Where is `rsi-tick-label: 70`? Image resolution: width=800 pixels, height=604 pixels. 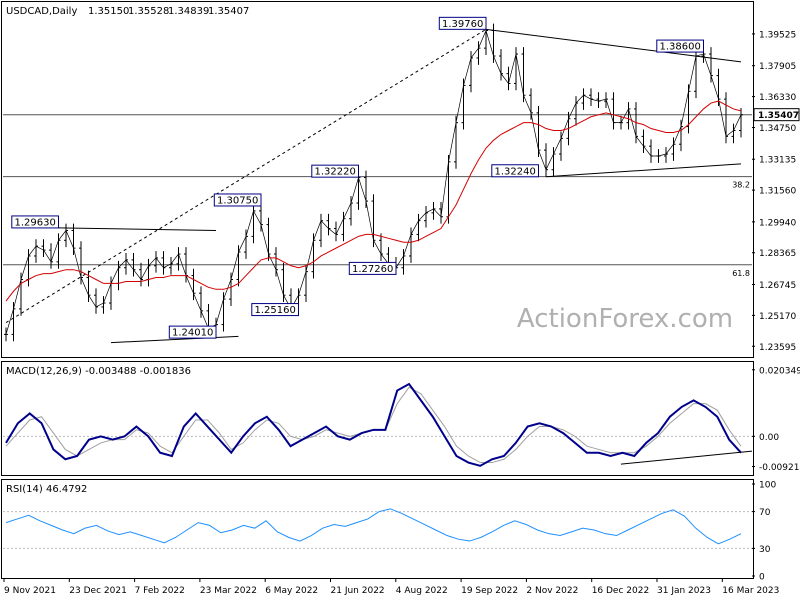 rsi-tick-label: 70 is located at coordinates (765, 513).